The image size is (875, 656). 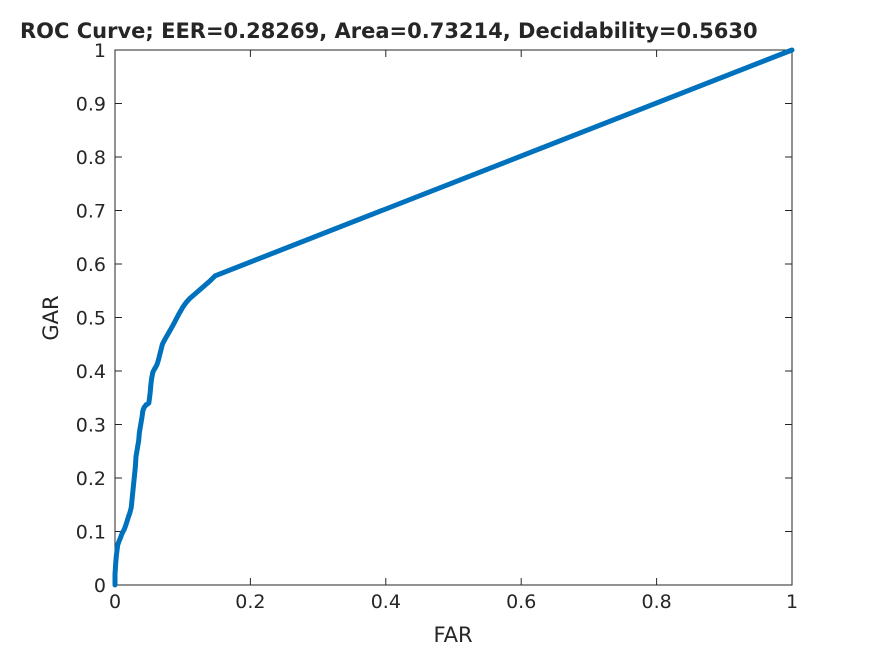 What do you see at coordinates (91, 479) in the screenshot?
I see `y-tick-label: 0.2` at bounding box center [91, 479].